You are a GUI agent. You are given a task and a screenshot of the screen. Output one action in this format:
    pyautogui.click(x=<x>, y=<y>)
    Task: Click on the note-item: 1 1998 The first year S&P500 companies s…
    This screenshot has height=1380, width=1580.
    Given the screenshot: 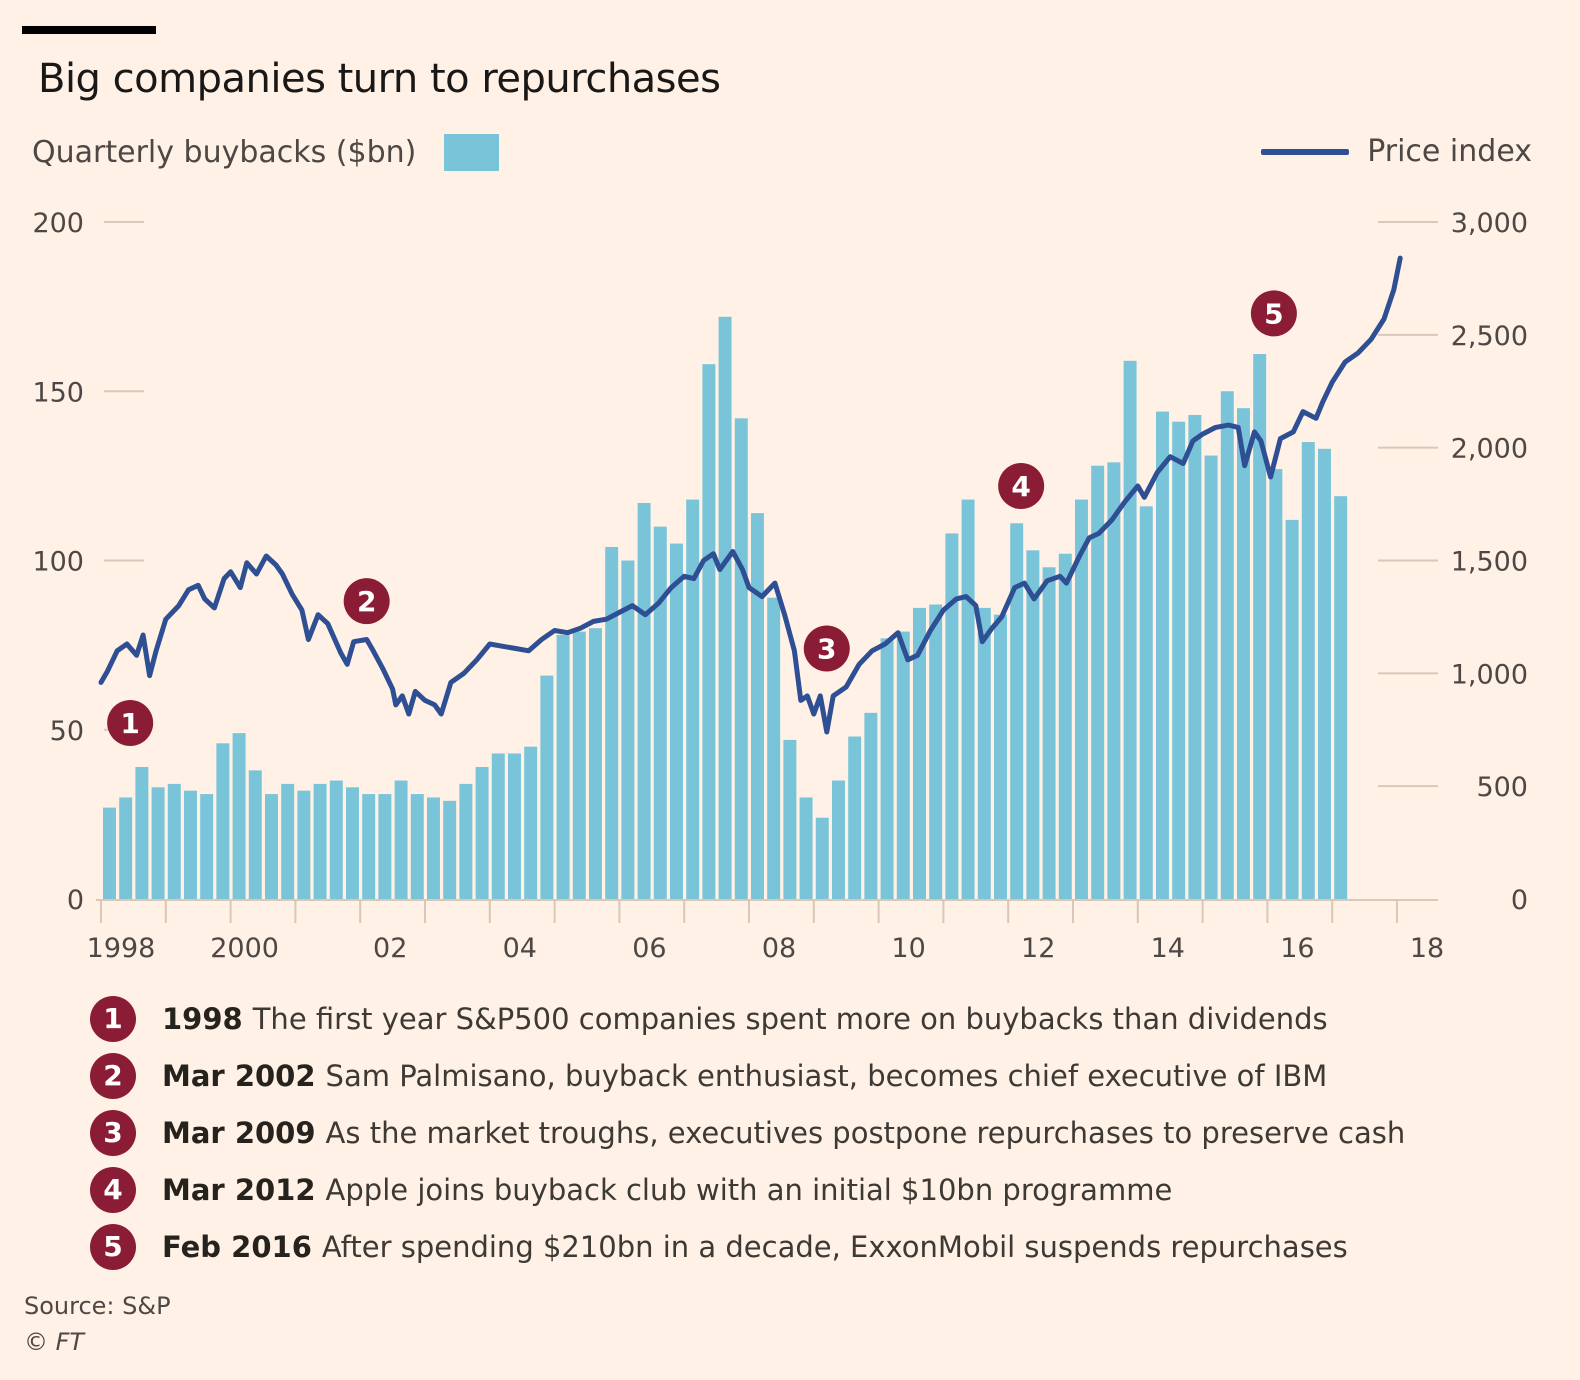 What is the action you would take?
    pyautogui.click(x=747, y=1018)
    